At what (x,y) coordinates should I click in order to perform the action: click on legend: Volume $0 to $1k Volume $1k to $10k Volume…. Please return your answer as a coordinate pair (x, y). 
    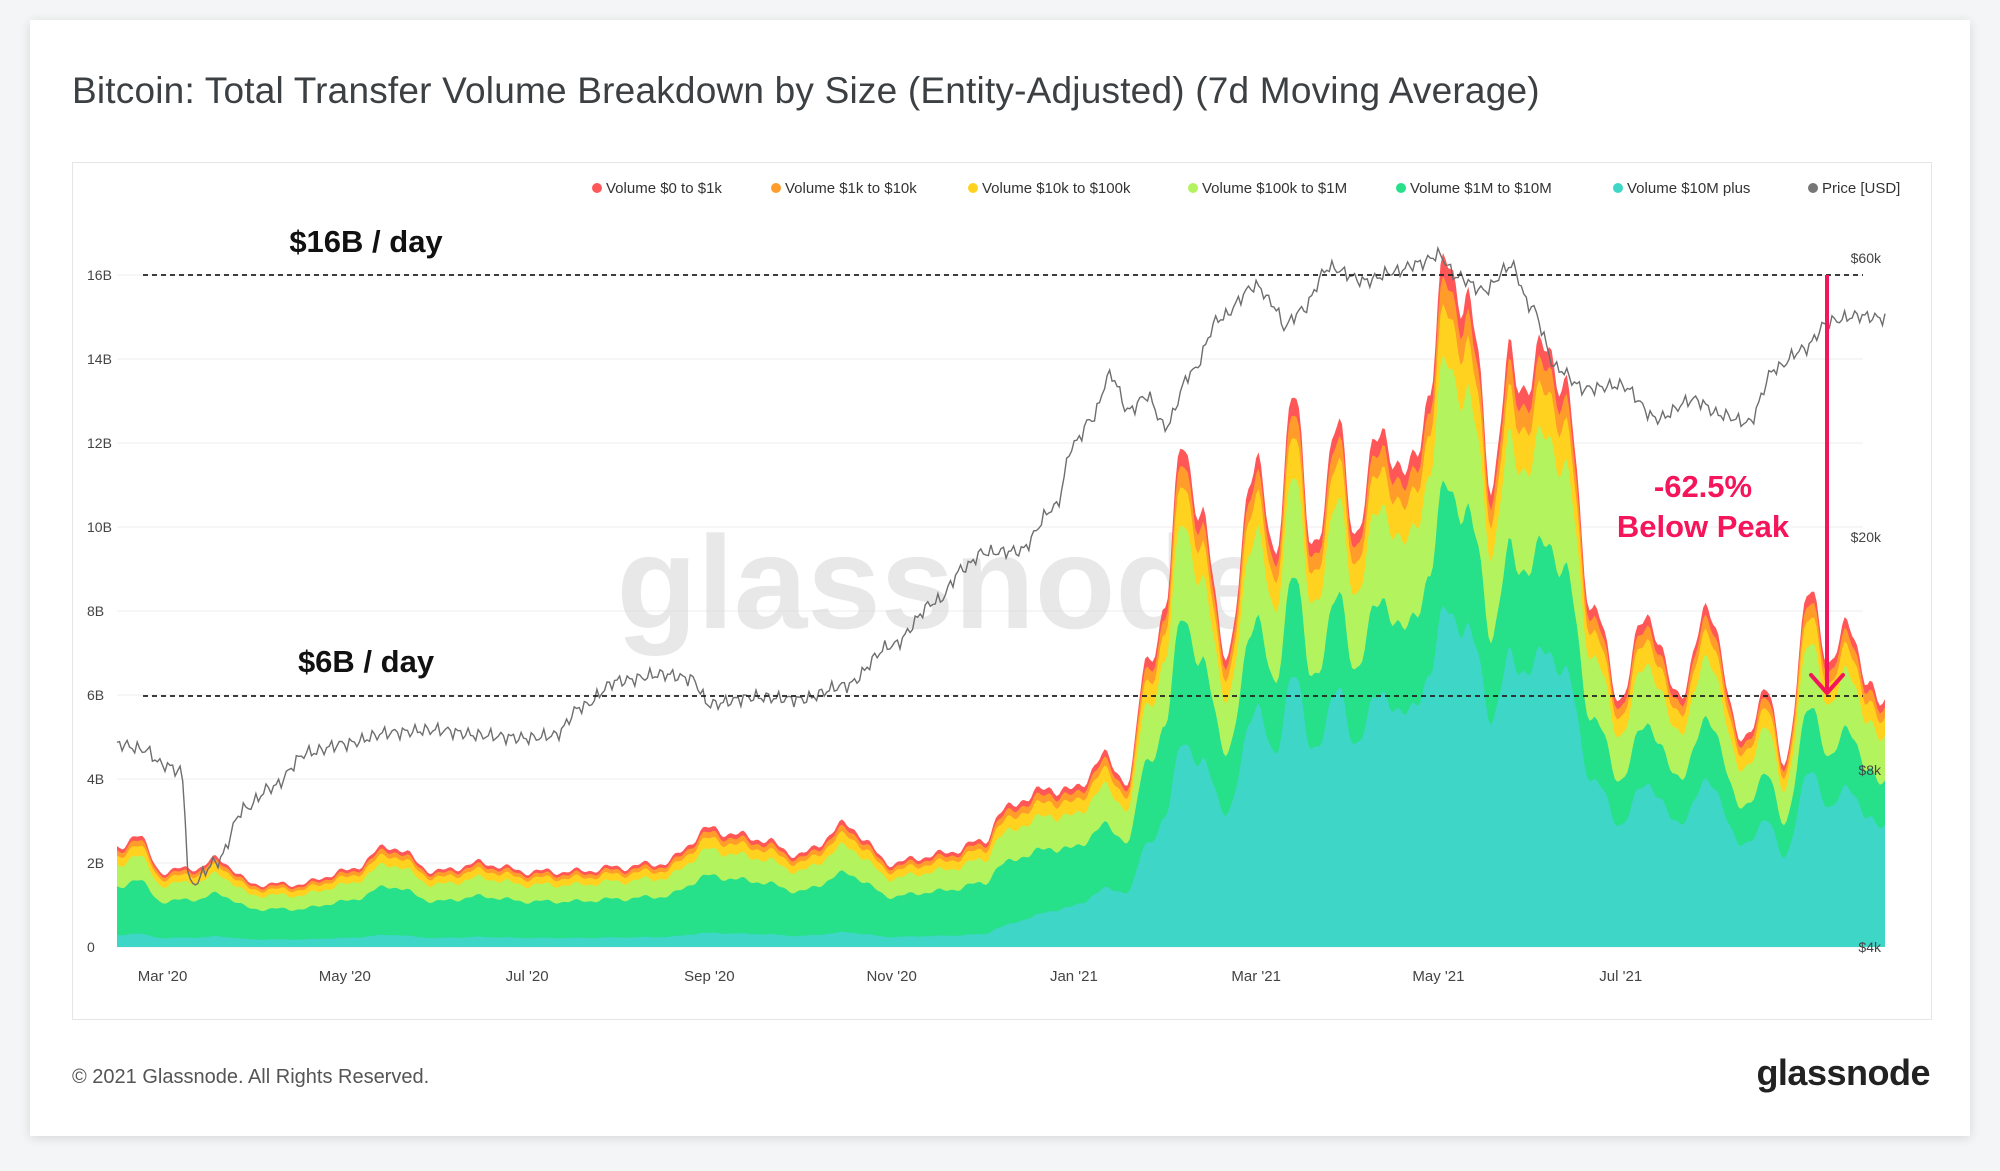
    Looking at the image, I should click on (1246, 188).